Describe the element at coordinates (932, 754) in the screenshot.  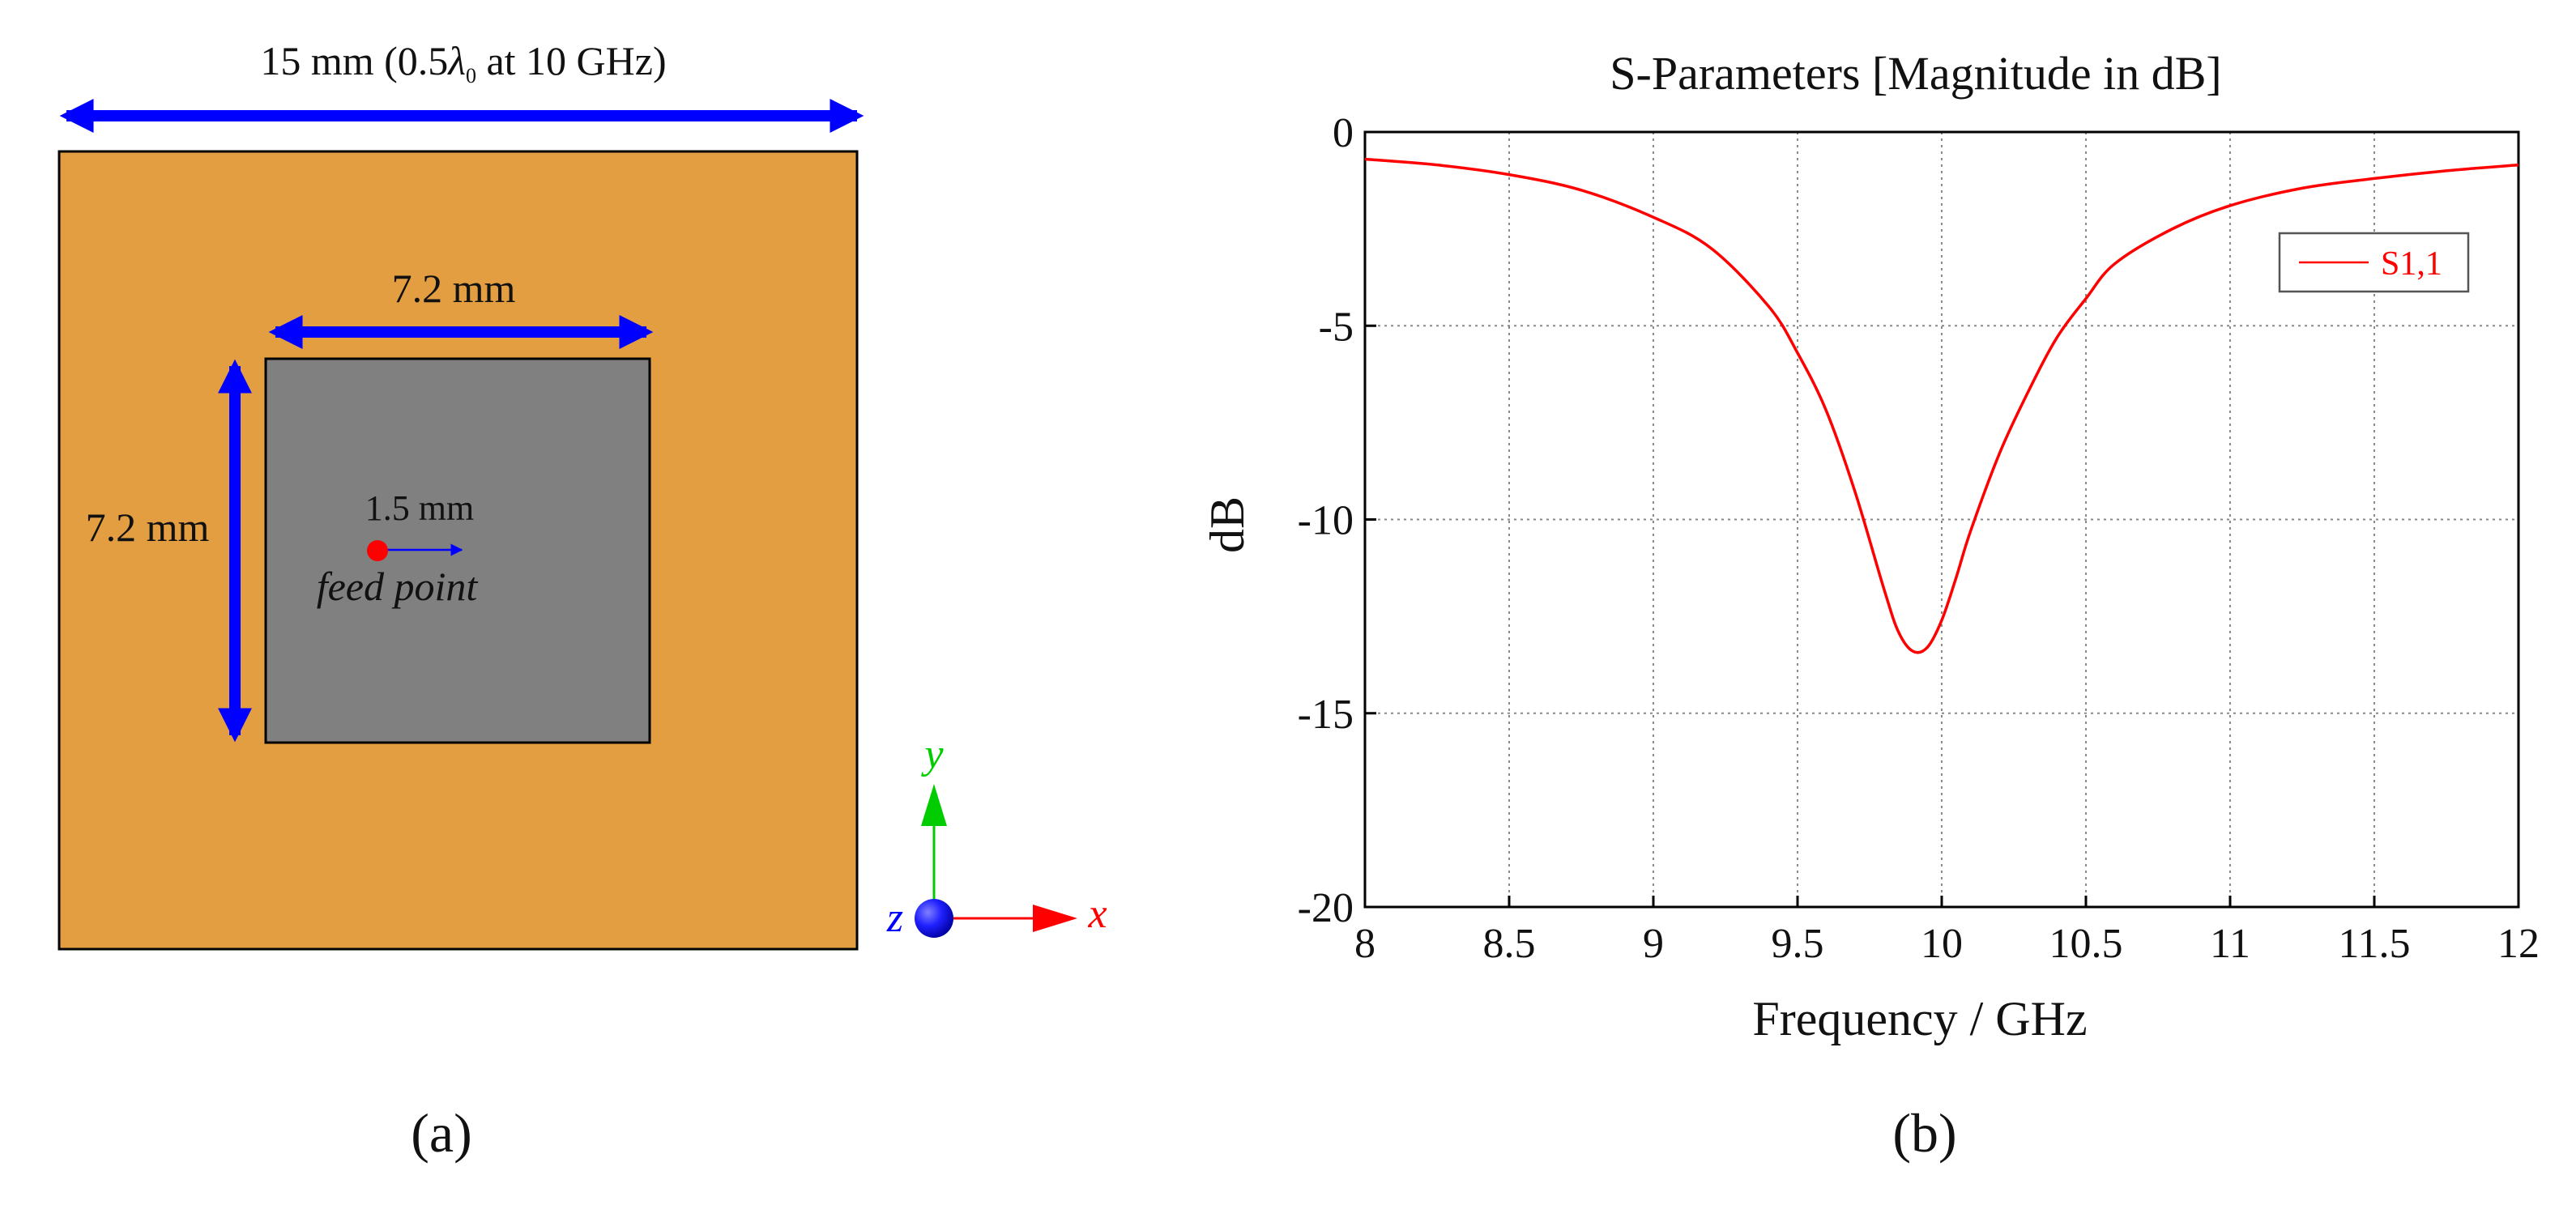
I see `y-axis-label: y` at that location.